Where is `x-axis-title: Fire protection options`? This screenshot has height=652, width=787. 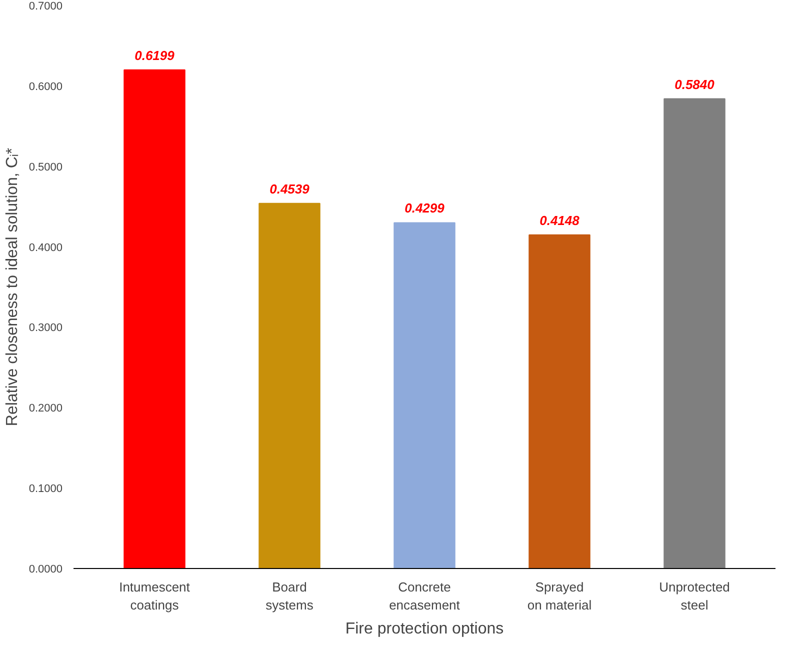
x-axis-title: Fire protection options is located at coordinates (424, 629).